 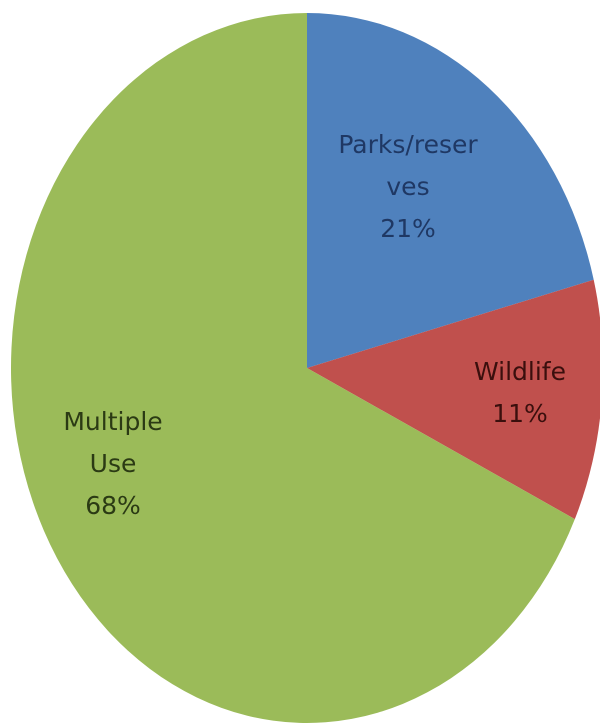 I want to click on slice-label-2: Multiple Use 68%, so click(x=112, y=463).